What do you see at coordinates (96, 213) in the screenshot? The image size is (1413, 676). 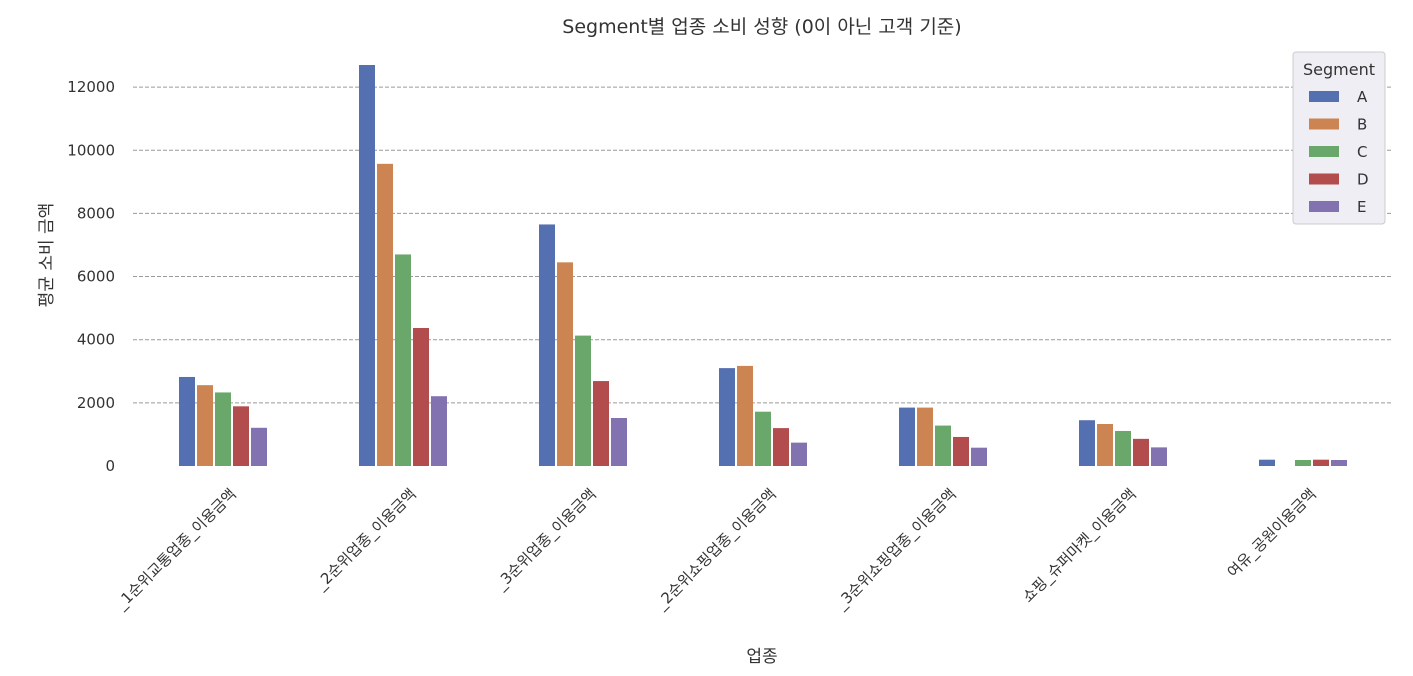 I see `y-tick-label: 8000` at bounding box center [96, 213].